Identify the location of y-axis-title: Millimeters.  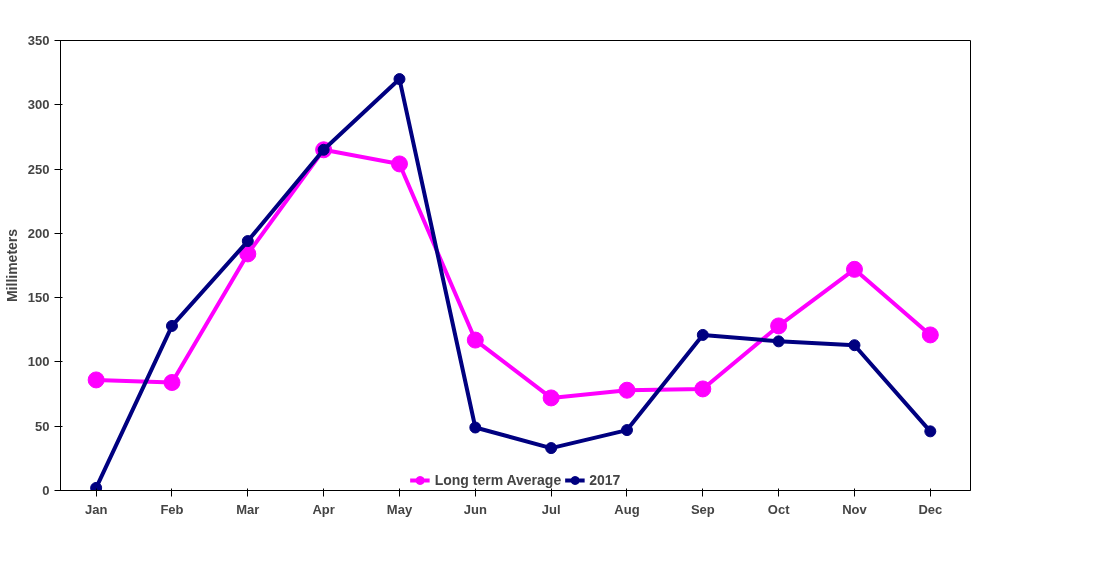
(11, 265).